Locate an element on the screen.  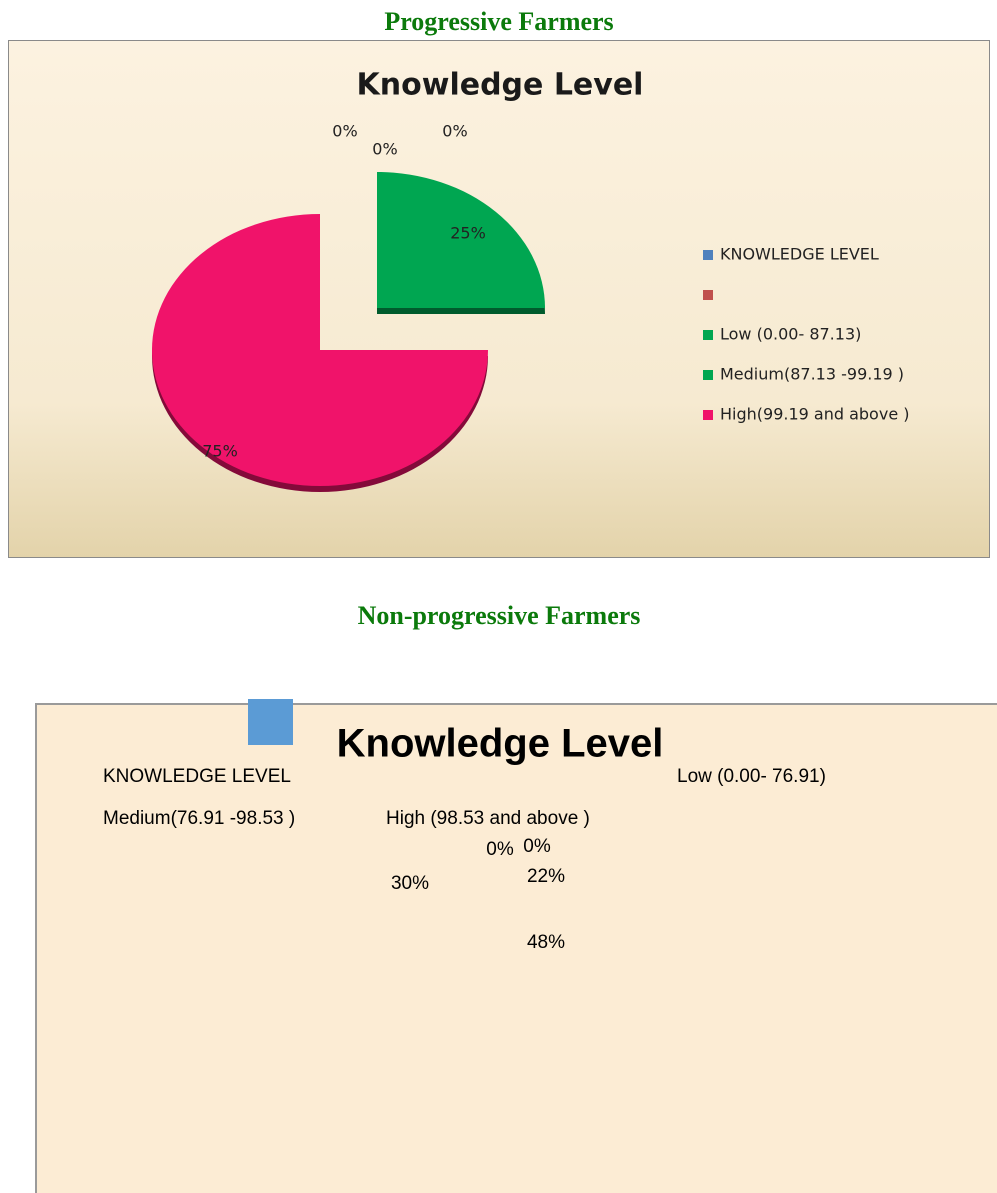
data-label: 22% is located at coordinates (546, 876).